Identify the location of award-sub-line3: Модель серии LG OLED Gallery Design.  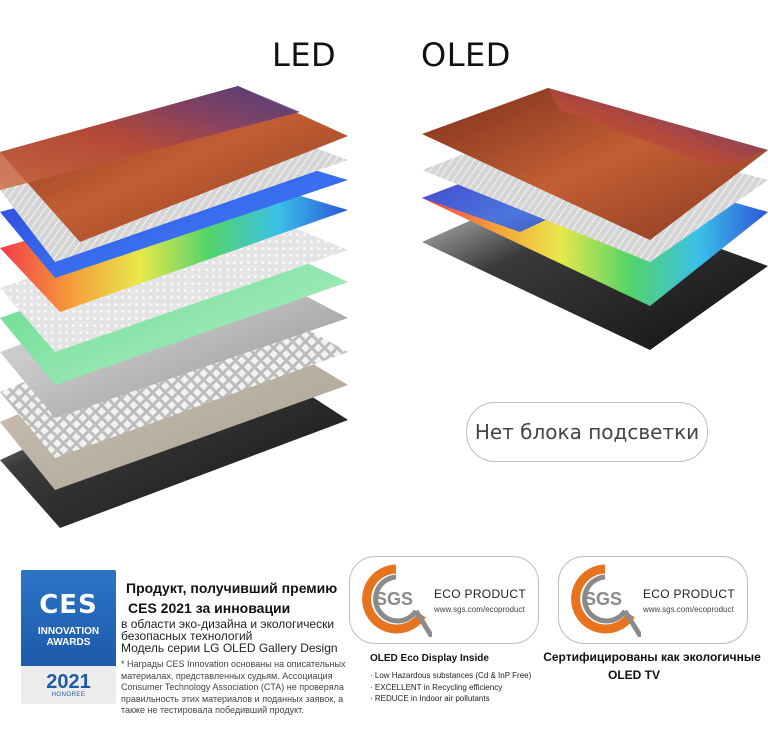
(229, 648).